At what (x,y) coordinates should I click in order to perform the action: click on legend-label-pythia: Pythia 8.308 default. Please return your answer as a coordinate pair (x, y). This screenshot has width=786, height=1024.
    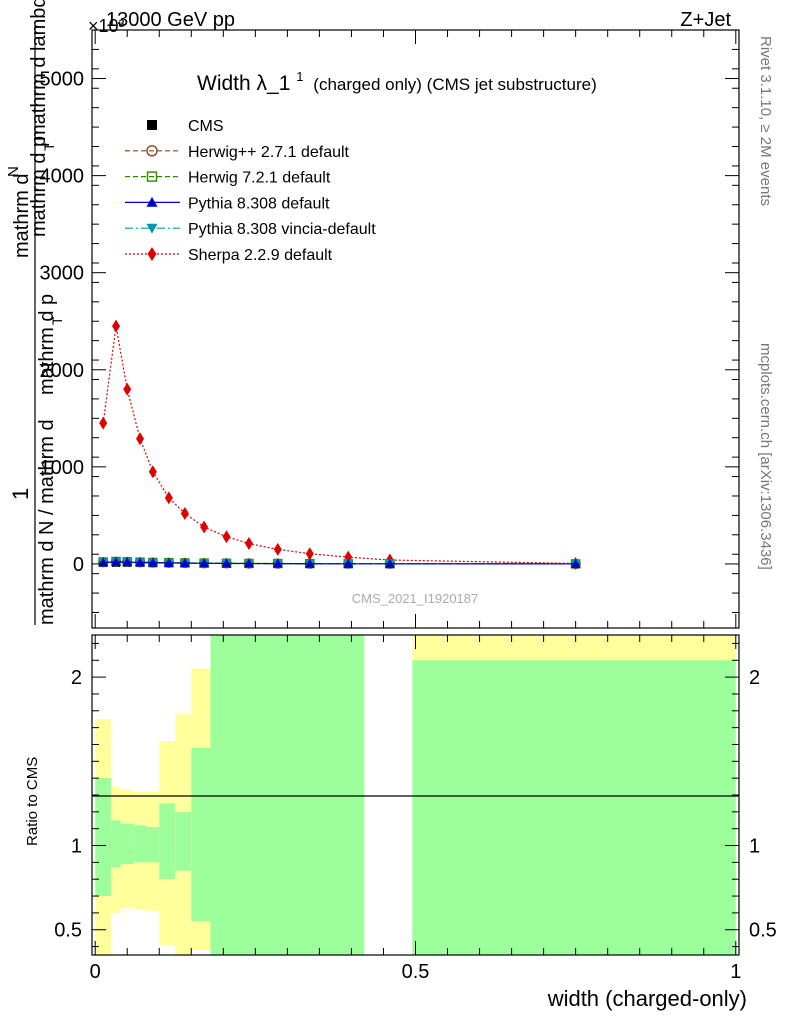
    Looking at the image, I should click on (259, 203).